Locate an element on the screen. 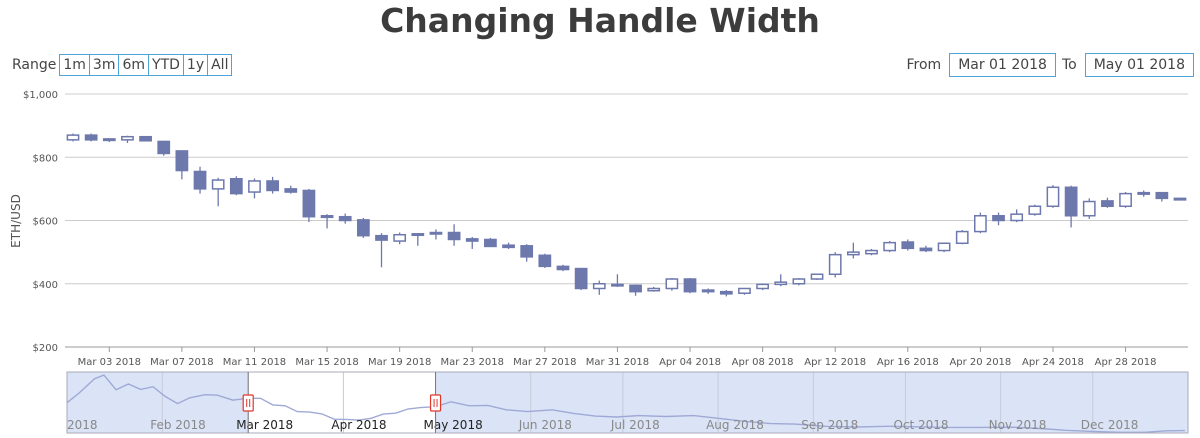 The image size is (1200, 438). to-date-input: May 01 2018 is located at coordinates (1139, 65).